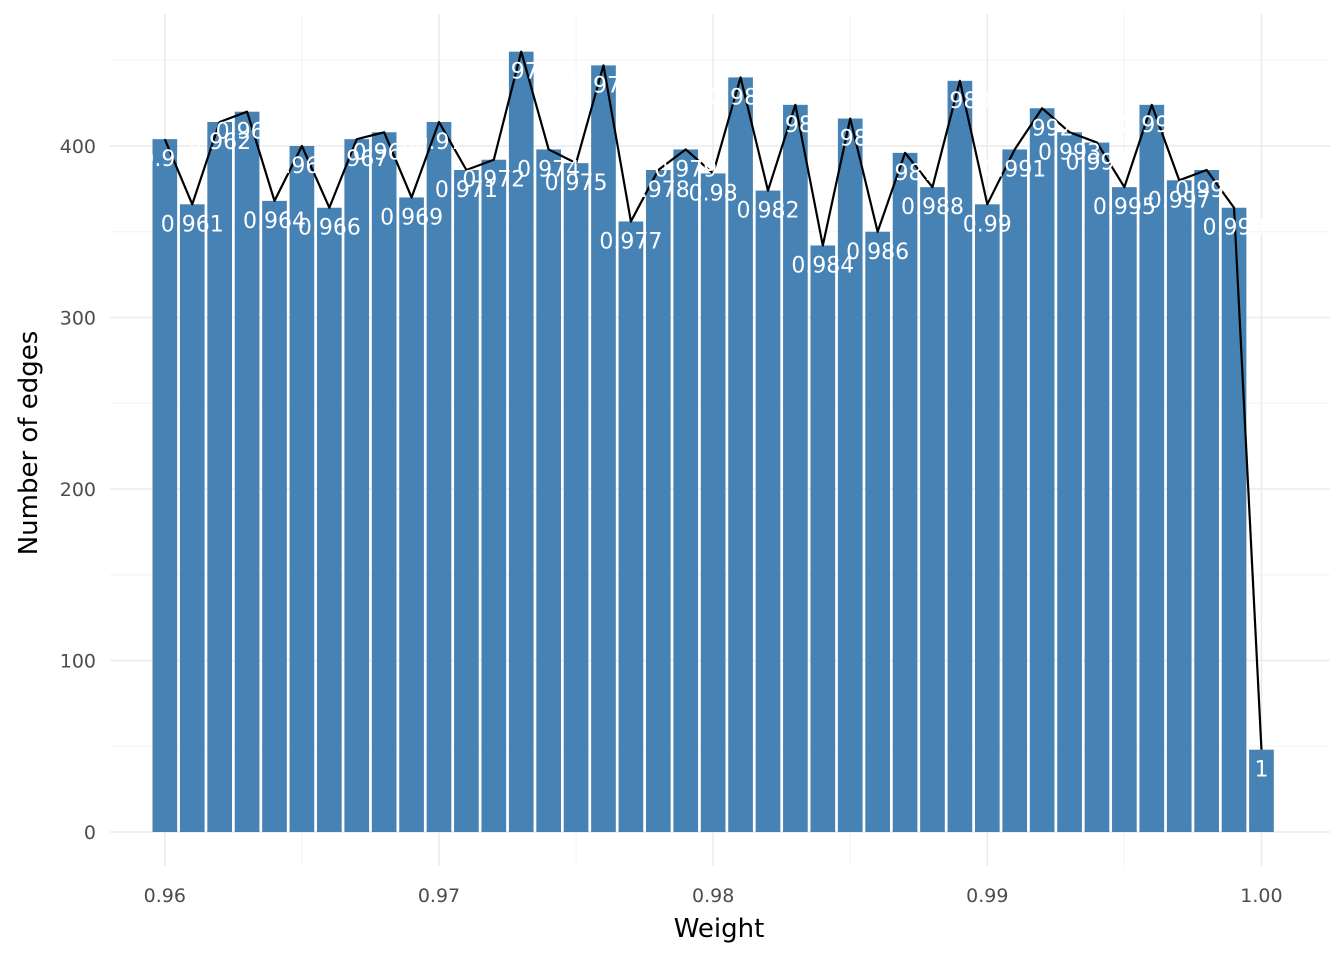 Image resolution: width=1344 pixels, height=960 pixels. Describe the element at coordinates (466, 190) in the screenshot. I see `bar-label: 0.971` at that location.